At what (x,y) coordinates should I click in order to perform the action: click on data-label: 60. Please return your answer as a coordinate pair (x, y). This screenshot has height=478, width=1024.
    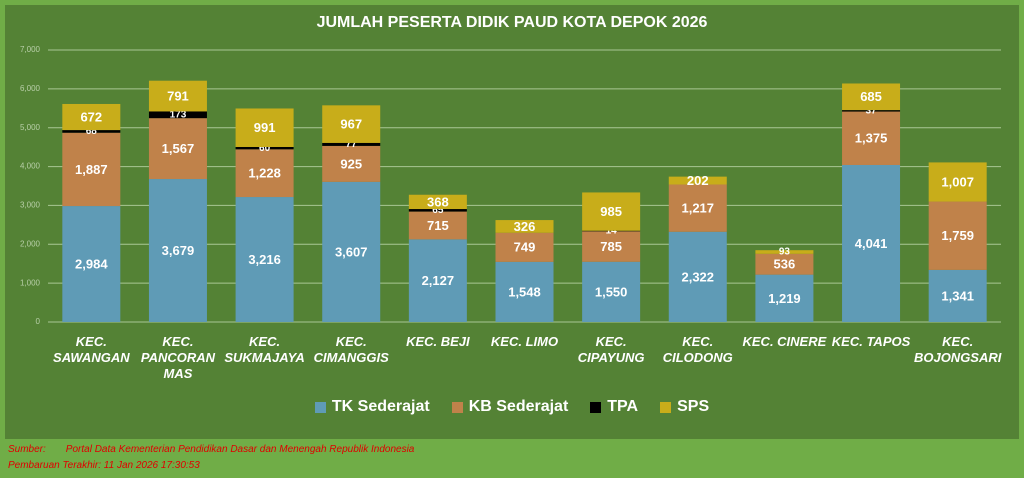
    Looking at the image, I should click on (265, 148).